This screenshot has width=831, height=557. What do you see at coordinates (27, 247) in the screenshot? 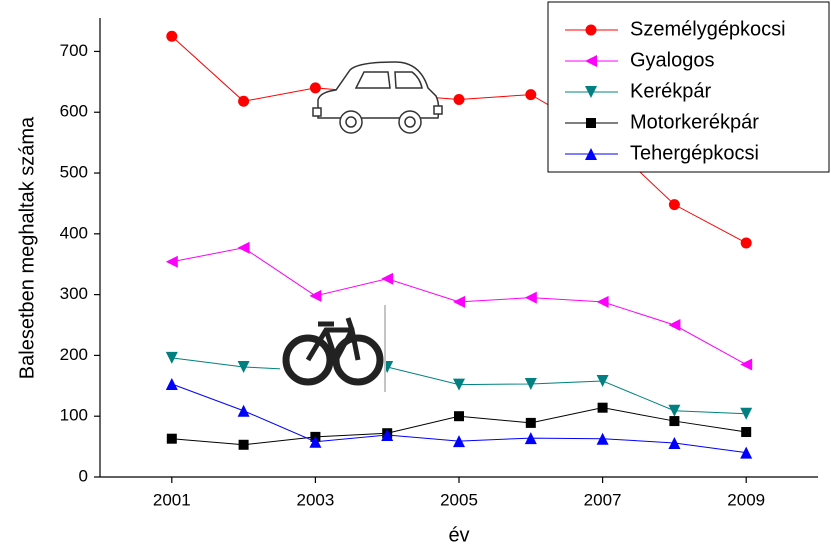
I see `y-axis-label: Balesetben meghaltak száma` at bounding box center [27, 247].